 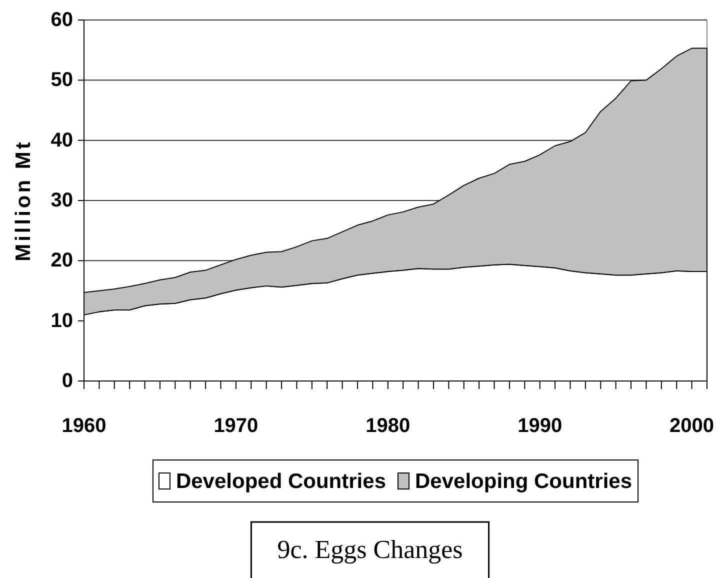 What do you see at coordinates (523, 481) in the screenshot?
I see `legend-label: Developing Countries` at bounding box center [523, 481].